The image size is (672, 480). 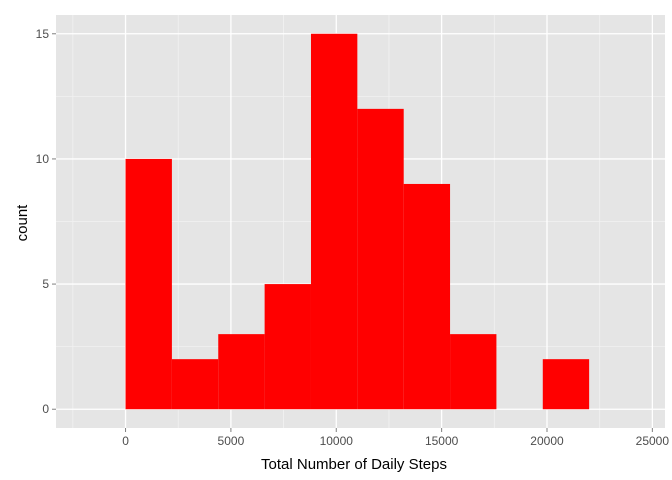 What do you see at coordinates (653, 441) in the screenshot?
I see `x-tick-label: 25000` at bounding box center [653, 441].